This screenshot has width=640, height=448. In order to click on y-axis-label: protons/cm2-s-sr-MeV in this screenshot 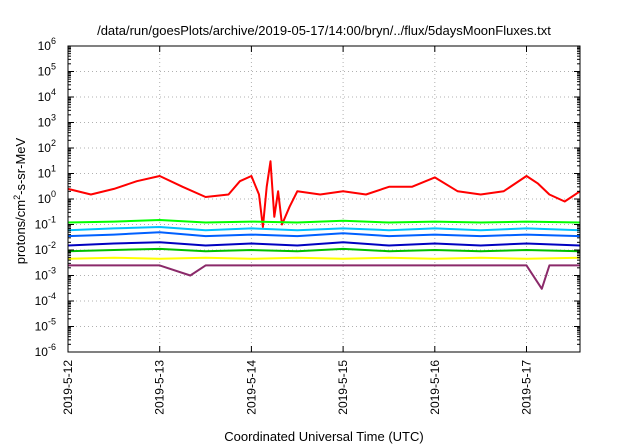, I will do `click(20, 200)`.